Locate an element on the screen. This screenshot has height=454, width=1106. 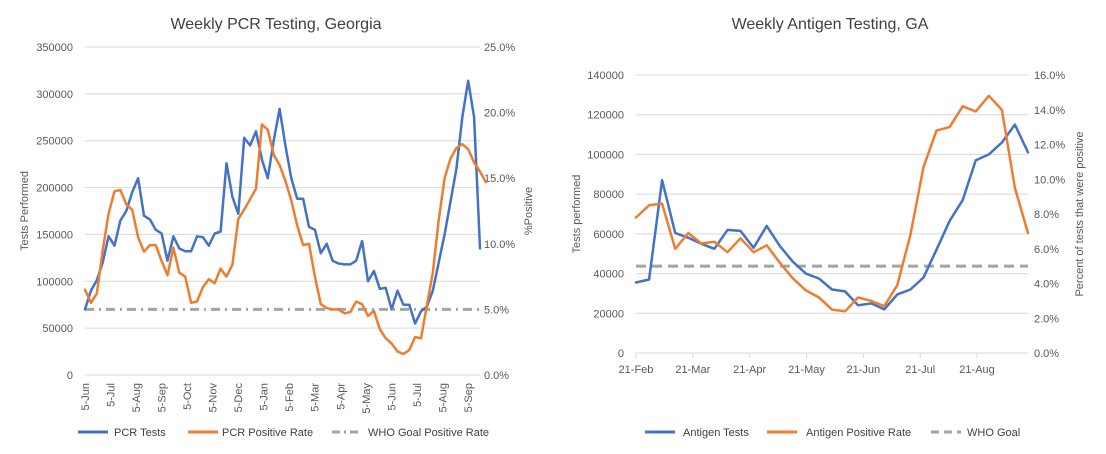
x-tick-label: 21-Apr is located at coordinates (749, 370).